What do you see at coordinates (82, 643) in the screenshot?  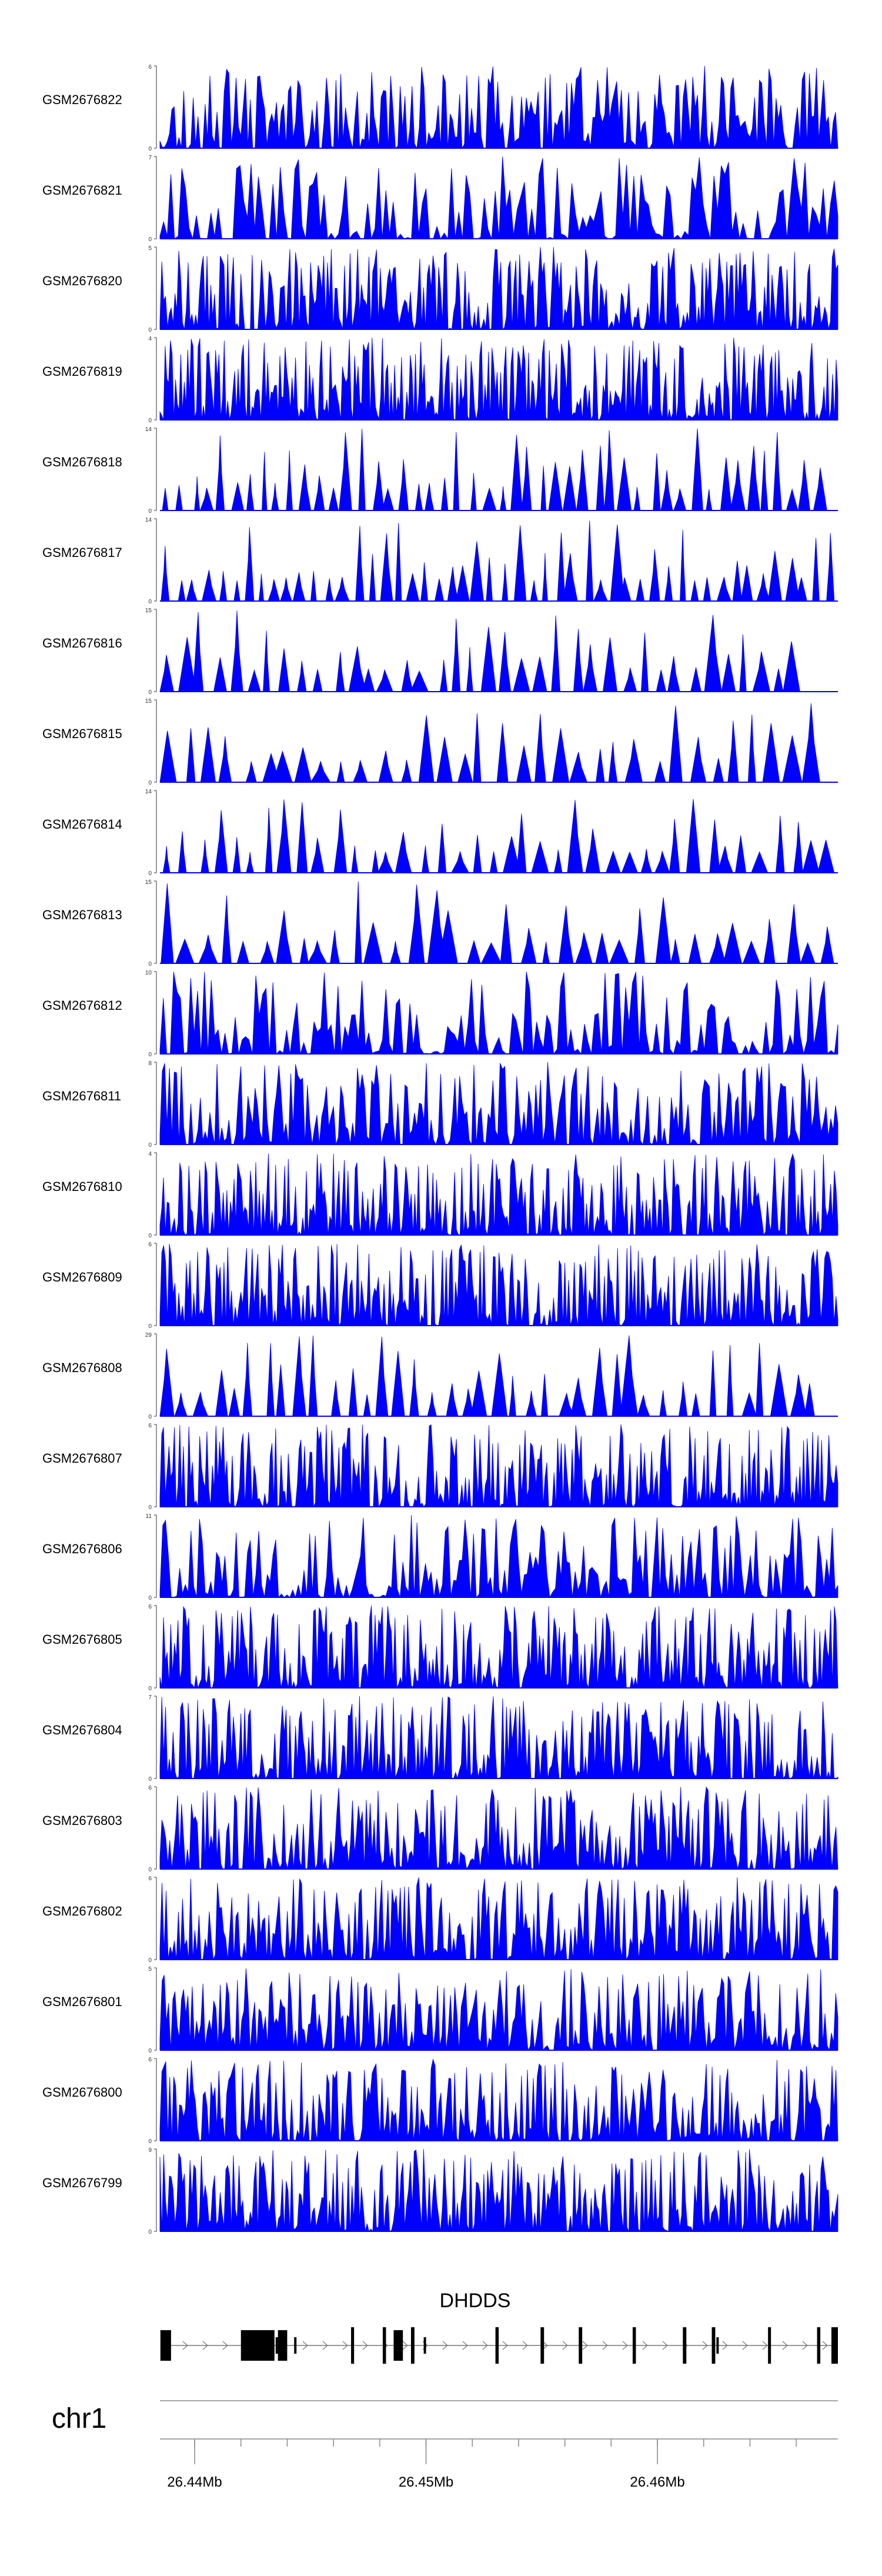 I see `track-label: GSM2676816` at bounding box center [82, 643].